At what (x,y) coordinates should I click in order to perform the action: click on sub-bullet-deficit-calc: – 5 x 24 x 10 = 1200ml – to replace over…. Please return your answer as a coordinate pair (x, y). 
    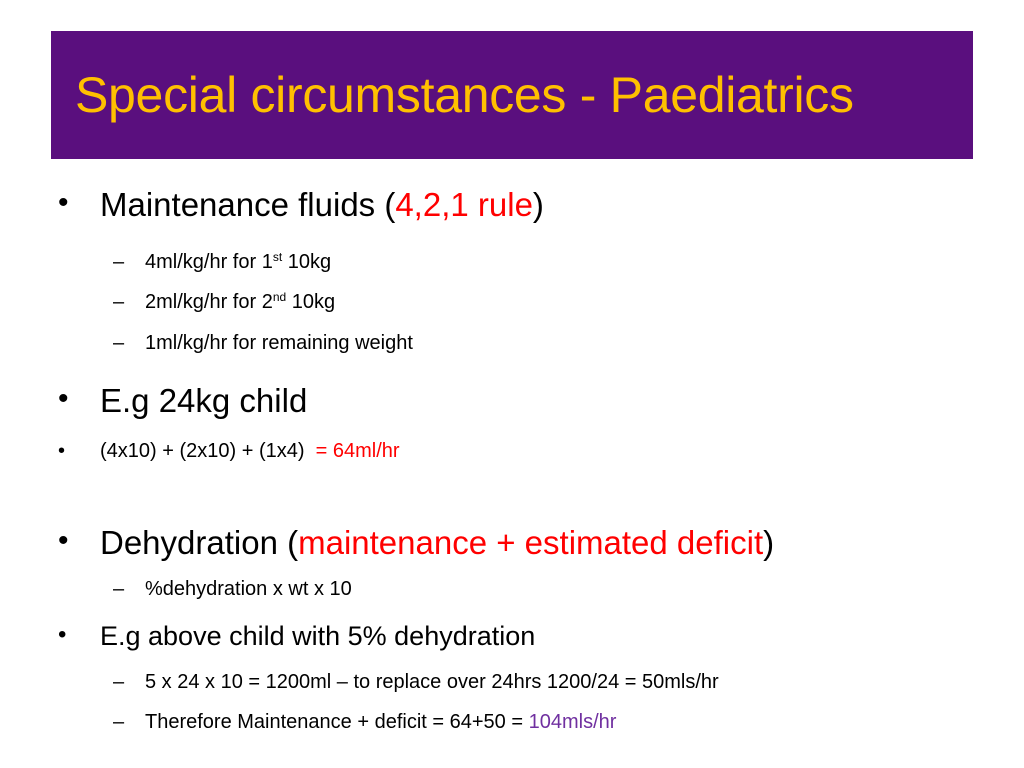
    Looking at the image, I should click on (388, 682).